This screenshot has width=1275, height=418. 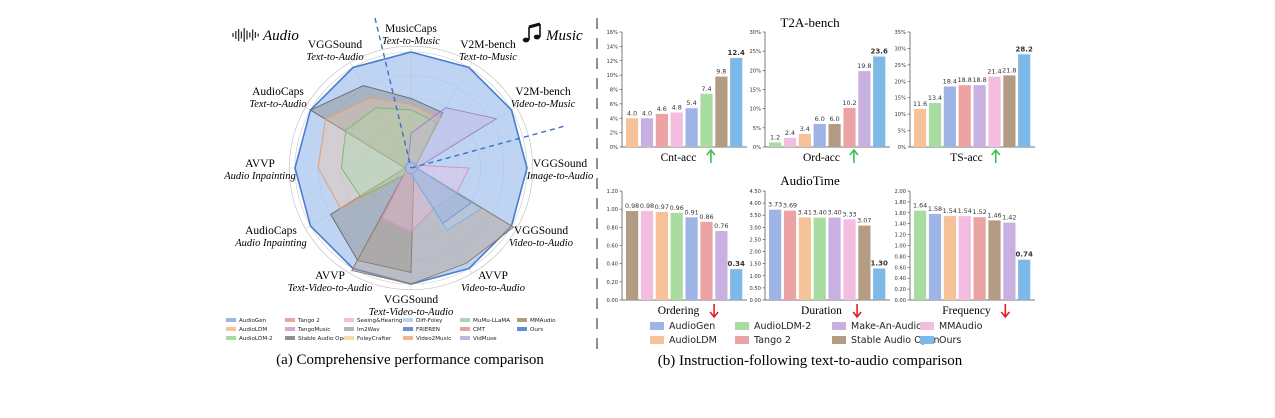 I want to click on bar-value-label: 11.6, so click(x=920, y=104).